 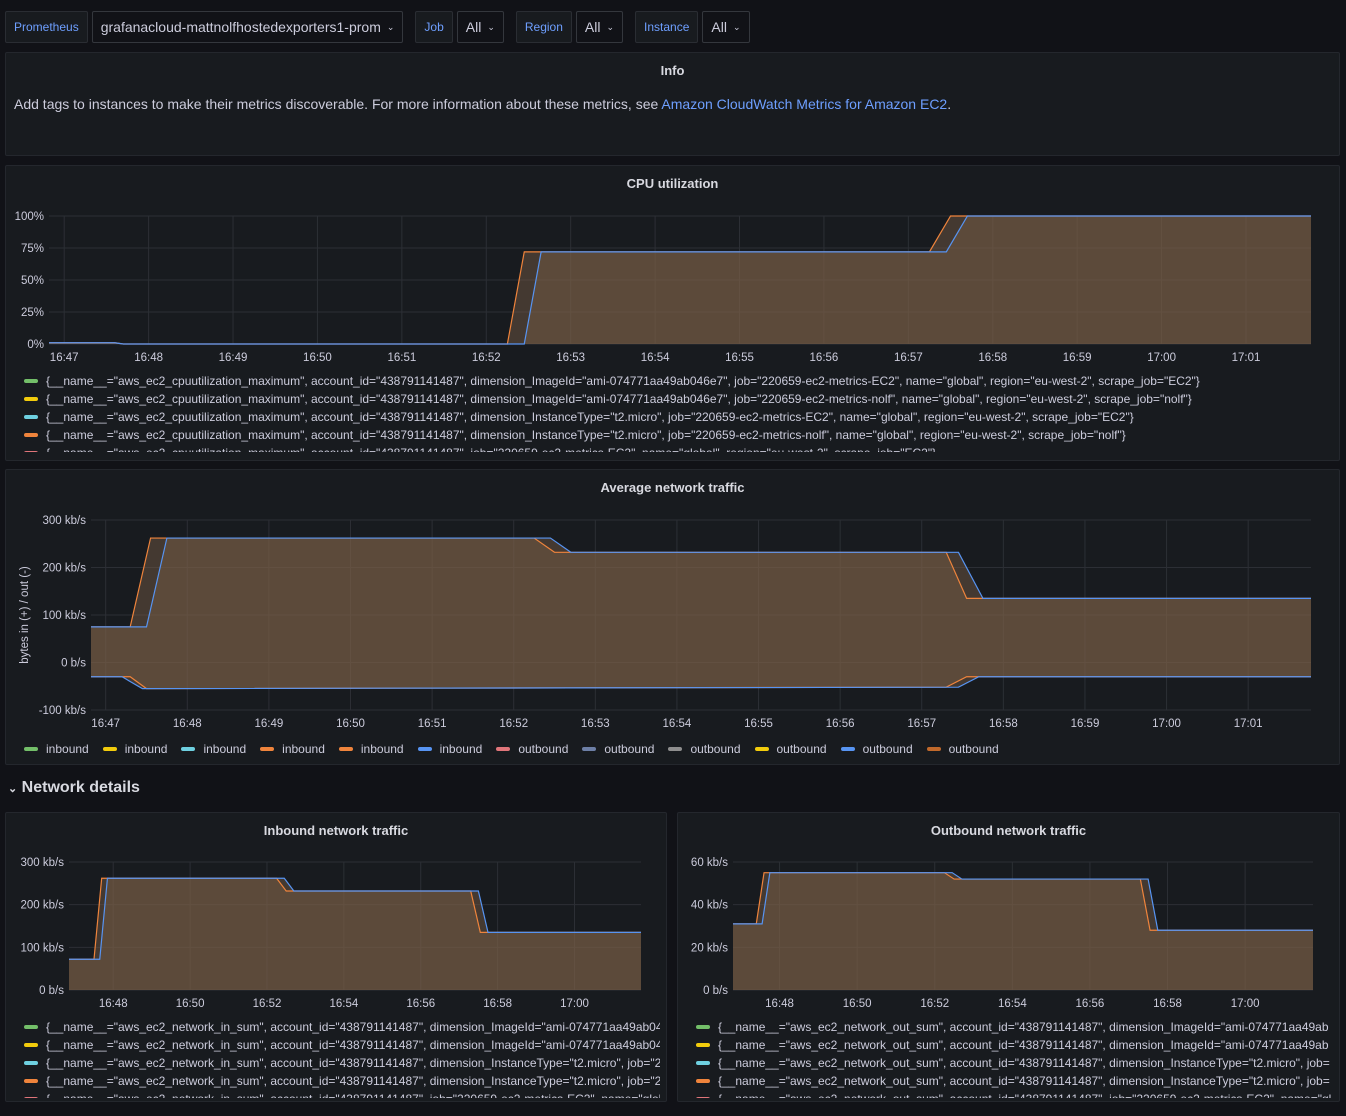 I want to click on cloudwatch-docs-link: Amazon CloudWatch Metrics for Amazon EC2, so click(x=804, y=104).